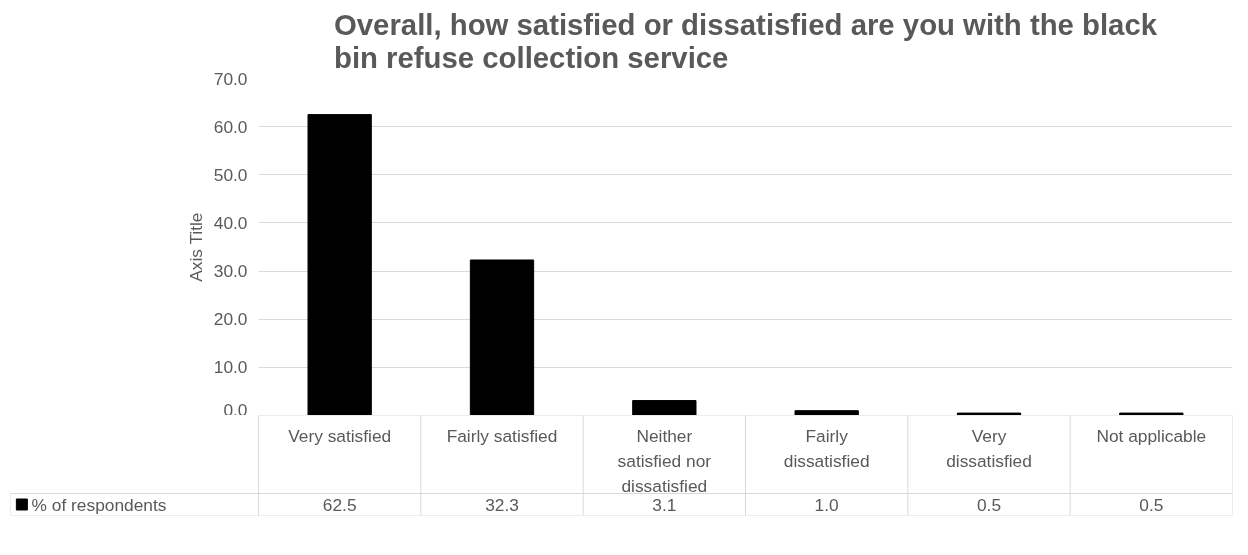  I want to click on data-label: 32.3, so click(502, 504).